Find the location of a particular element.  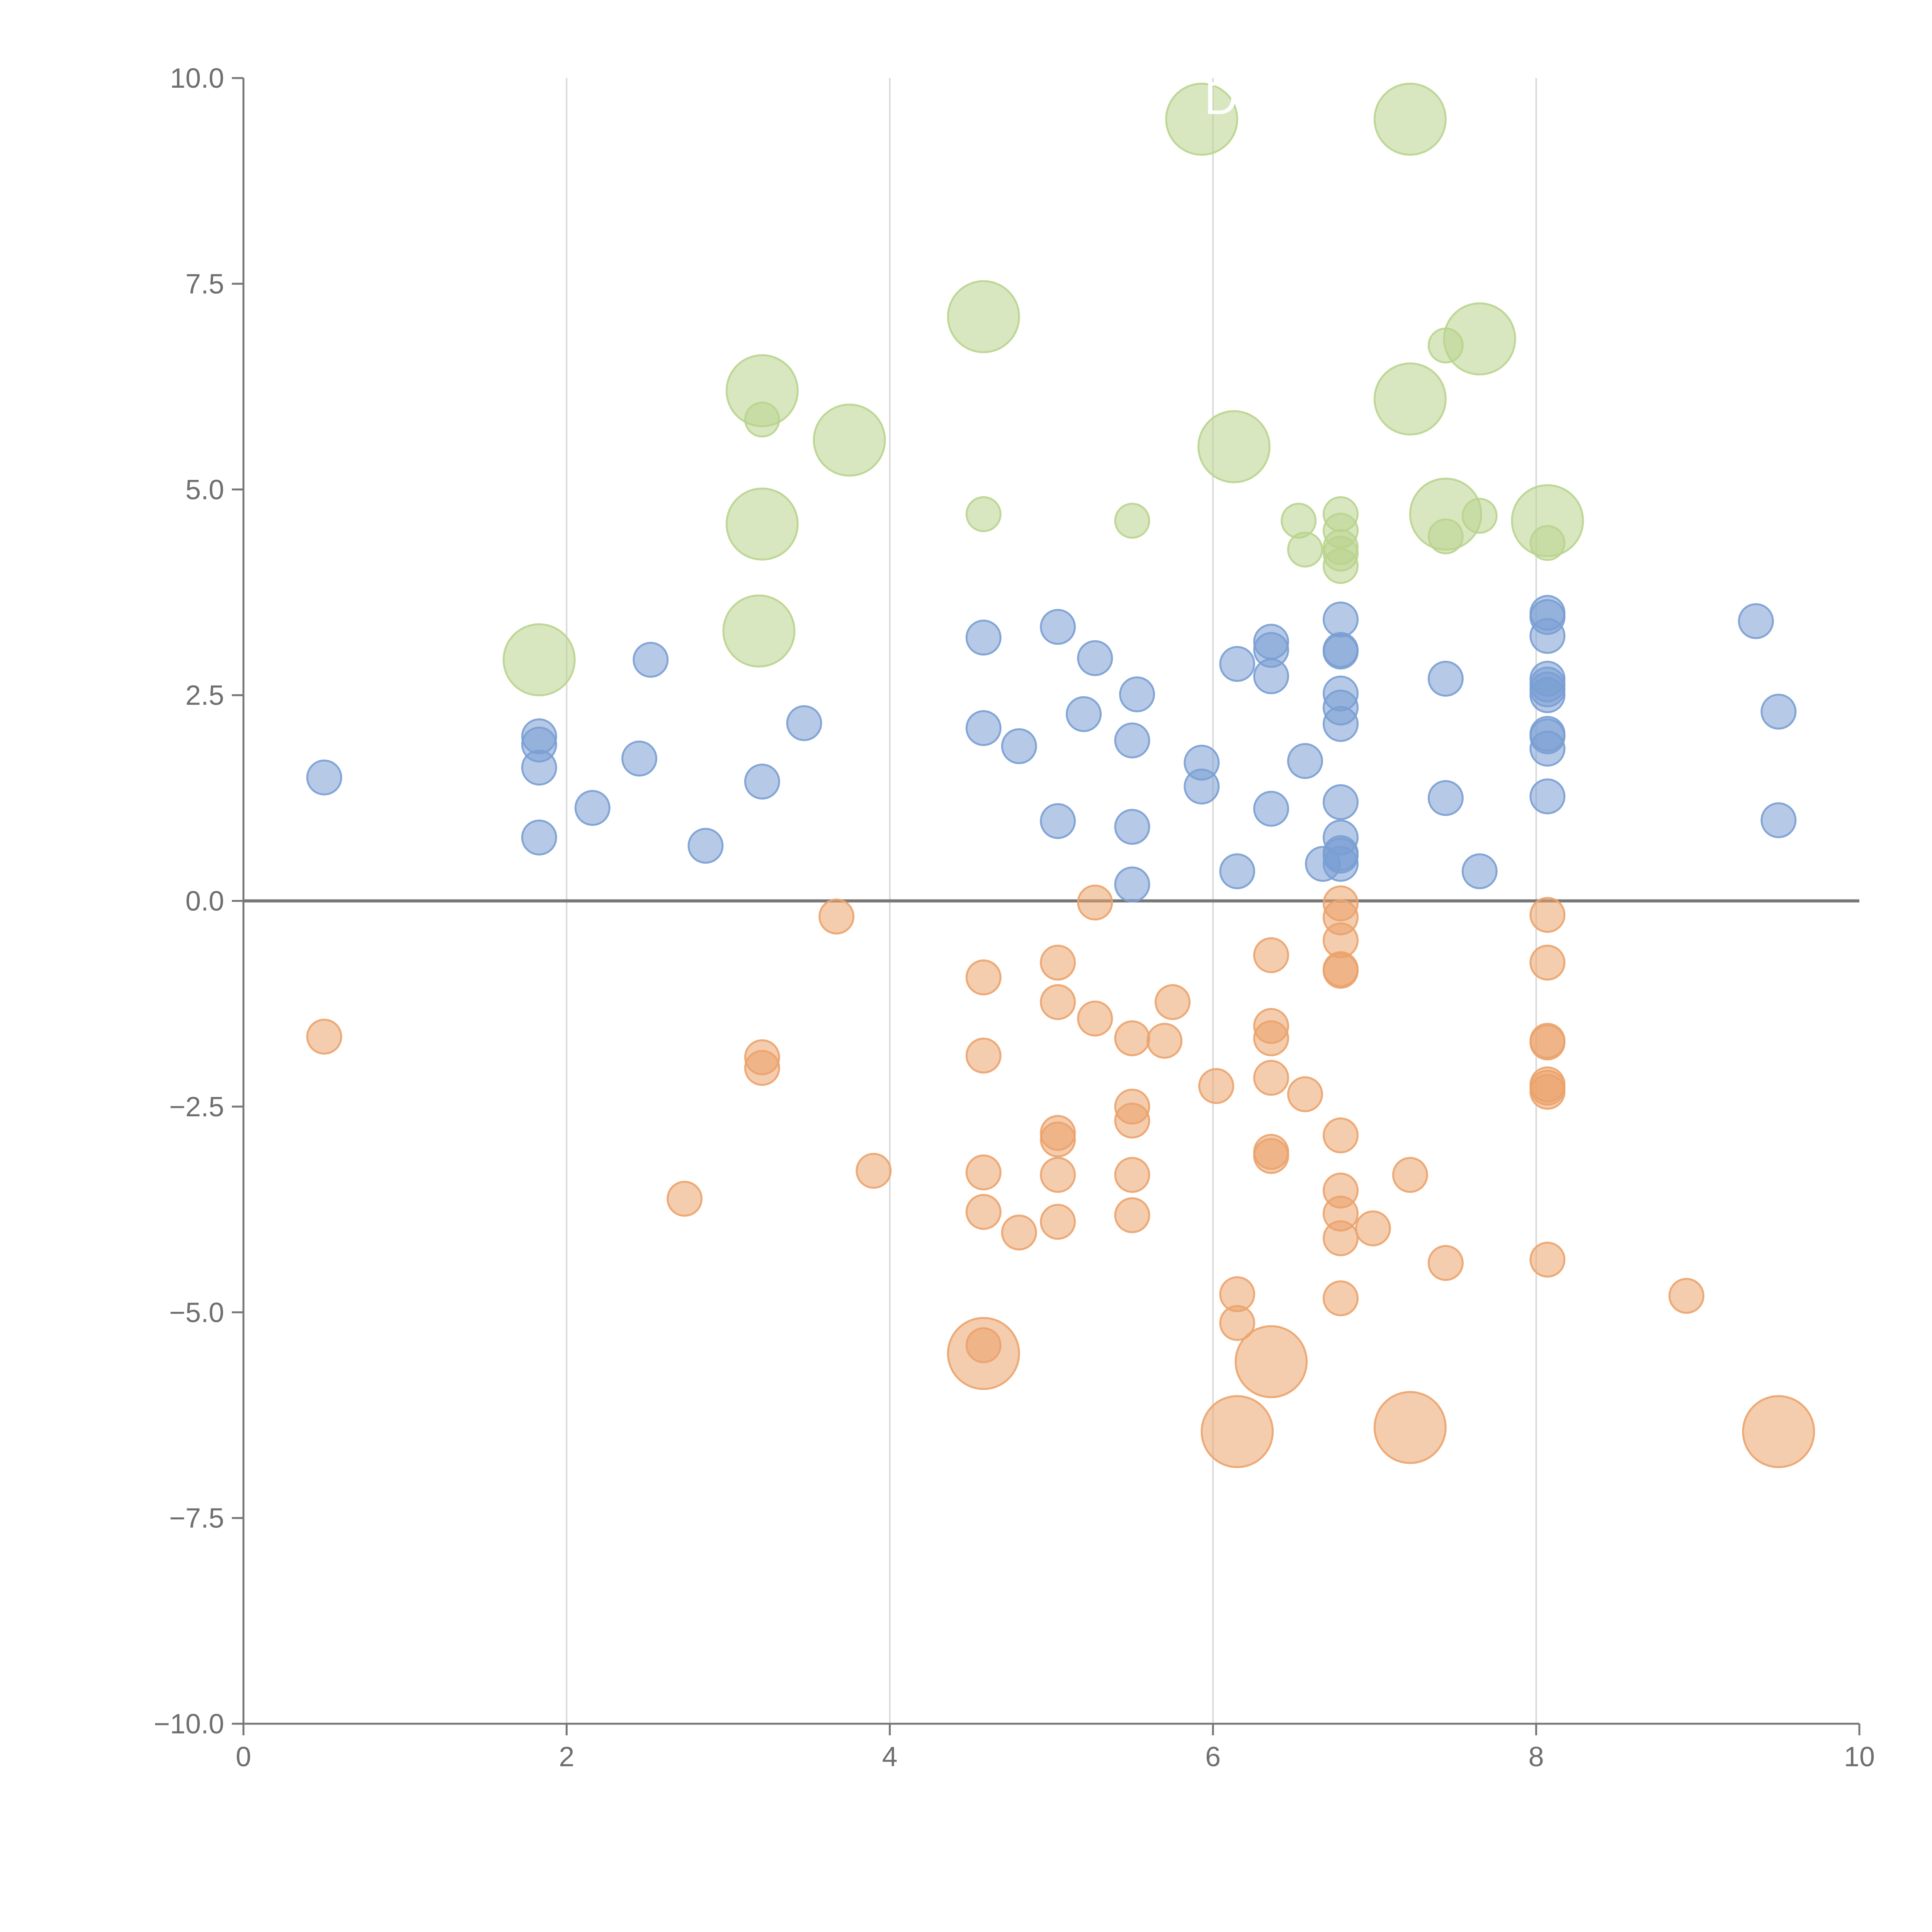

y-tick-label: 10.0 is located at coordinates (197, 78).